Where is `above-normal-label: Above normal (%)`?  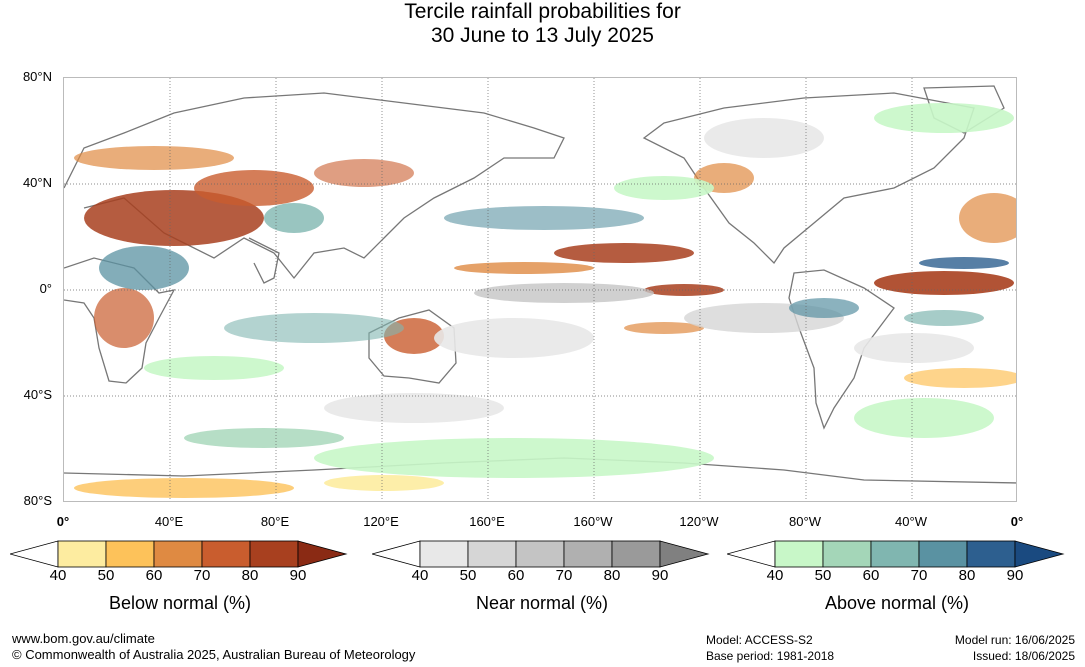
above-normal-label: Above normal (%) is located at coordinates (897, 603).